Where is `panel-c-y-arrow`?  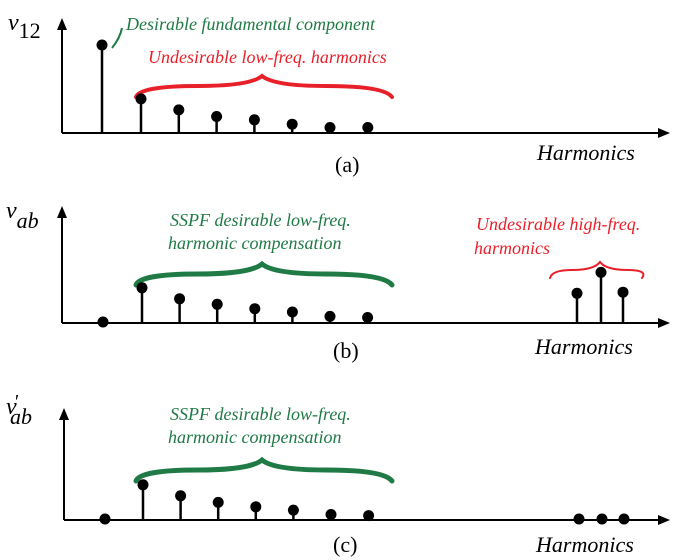
panel-c-y-arrow is located at coordinates (64, 414).